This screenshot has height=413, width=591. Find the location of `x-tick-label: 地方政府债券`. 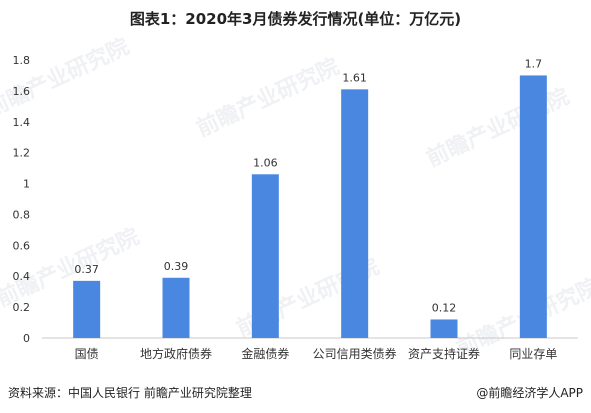

x-tick-label: 地方政府债券 is located at coordinates (176, 353).